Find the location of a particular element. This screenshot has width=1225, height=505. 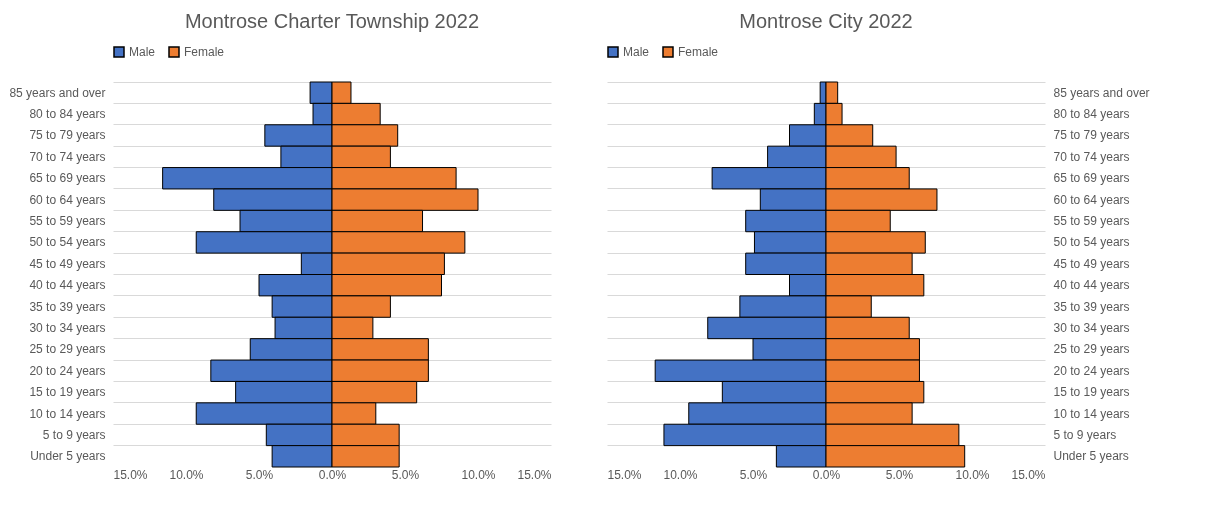

chart-title: Montrose Charter Township 2022 is located at coordinates (332, 21).